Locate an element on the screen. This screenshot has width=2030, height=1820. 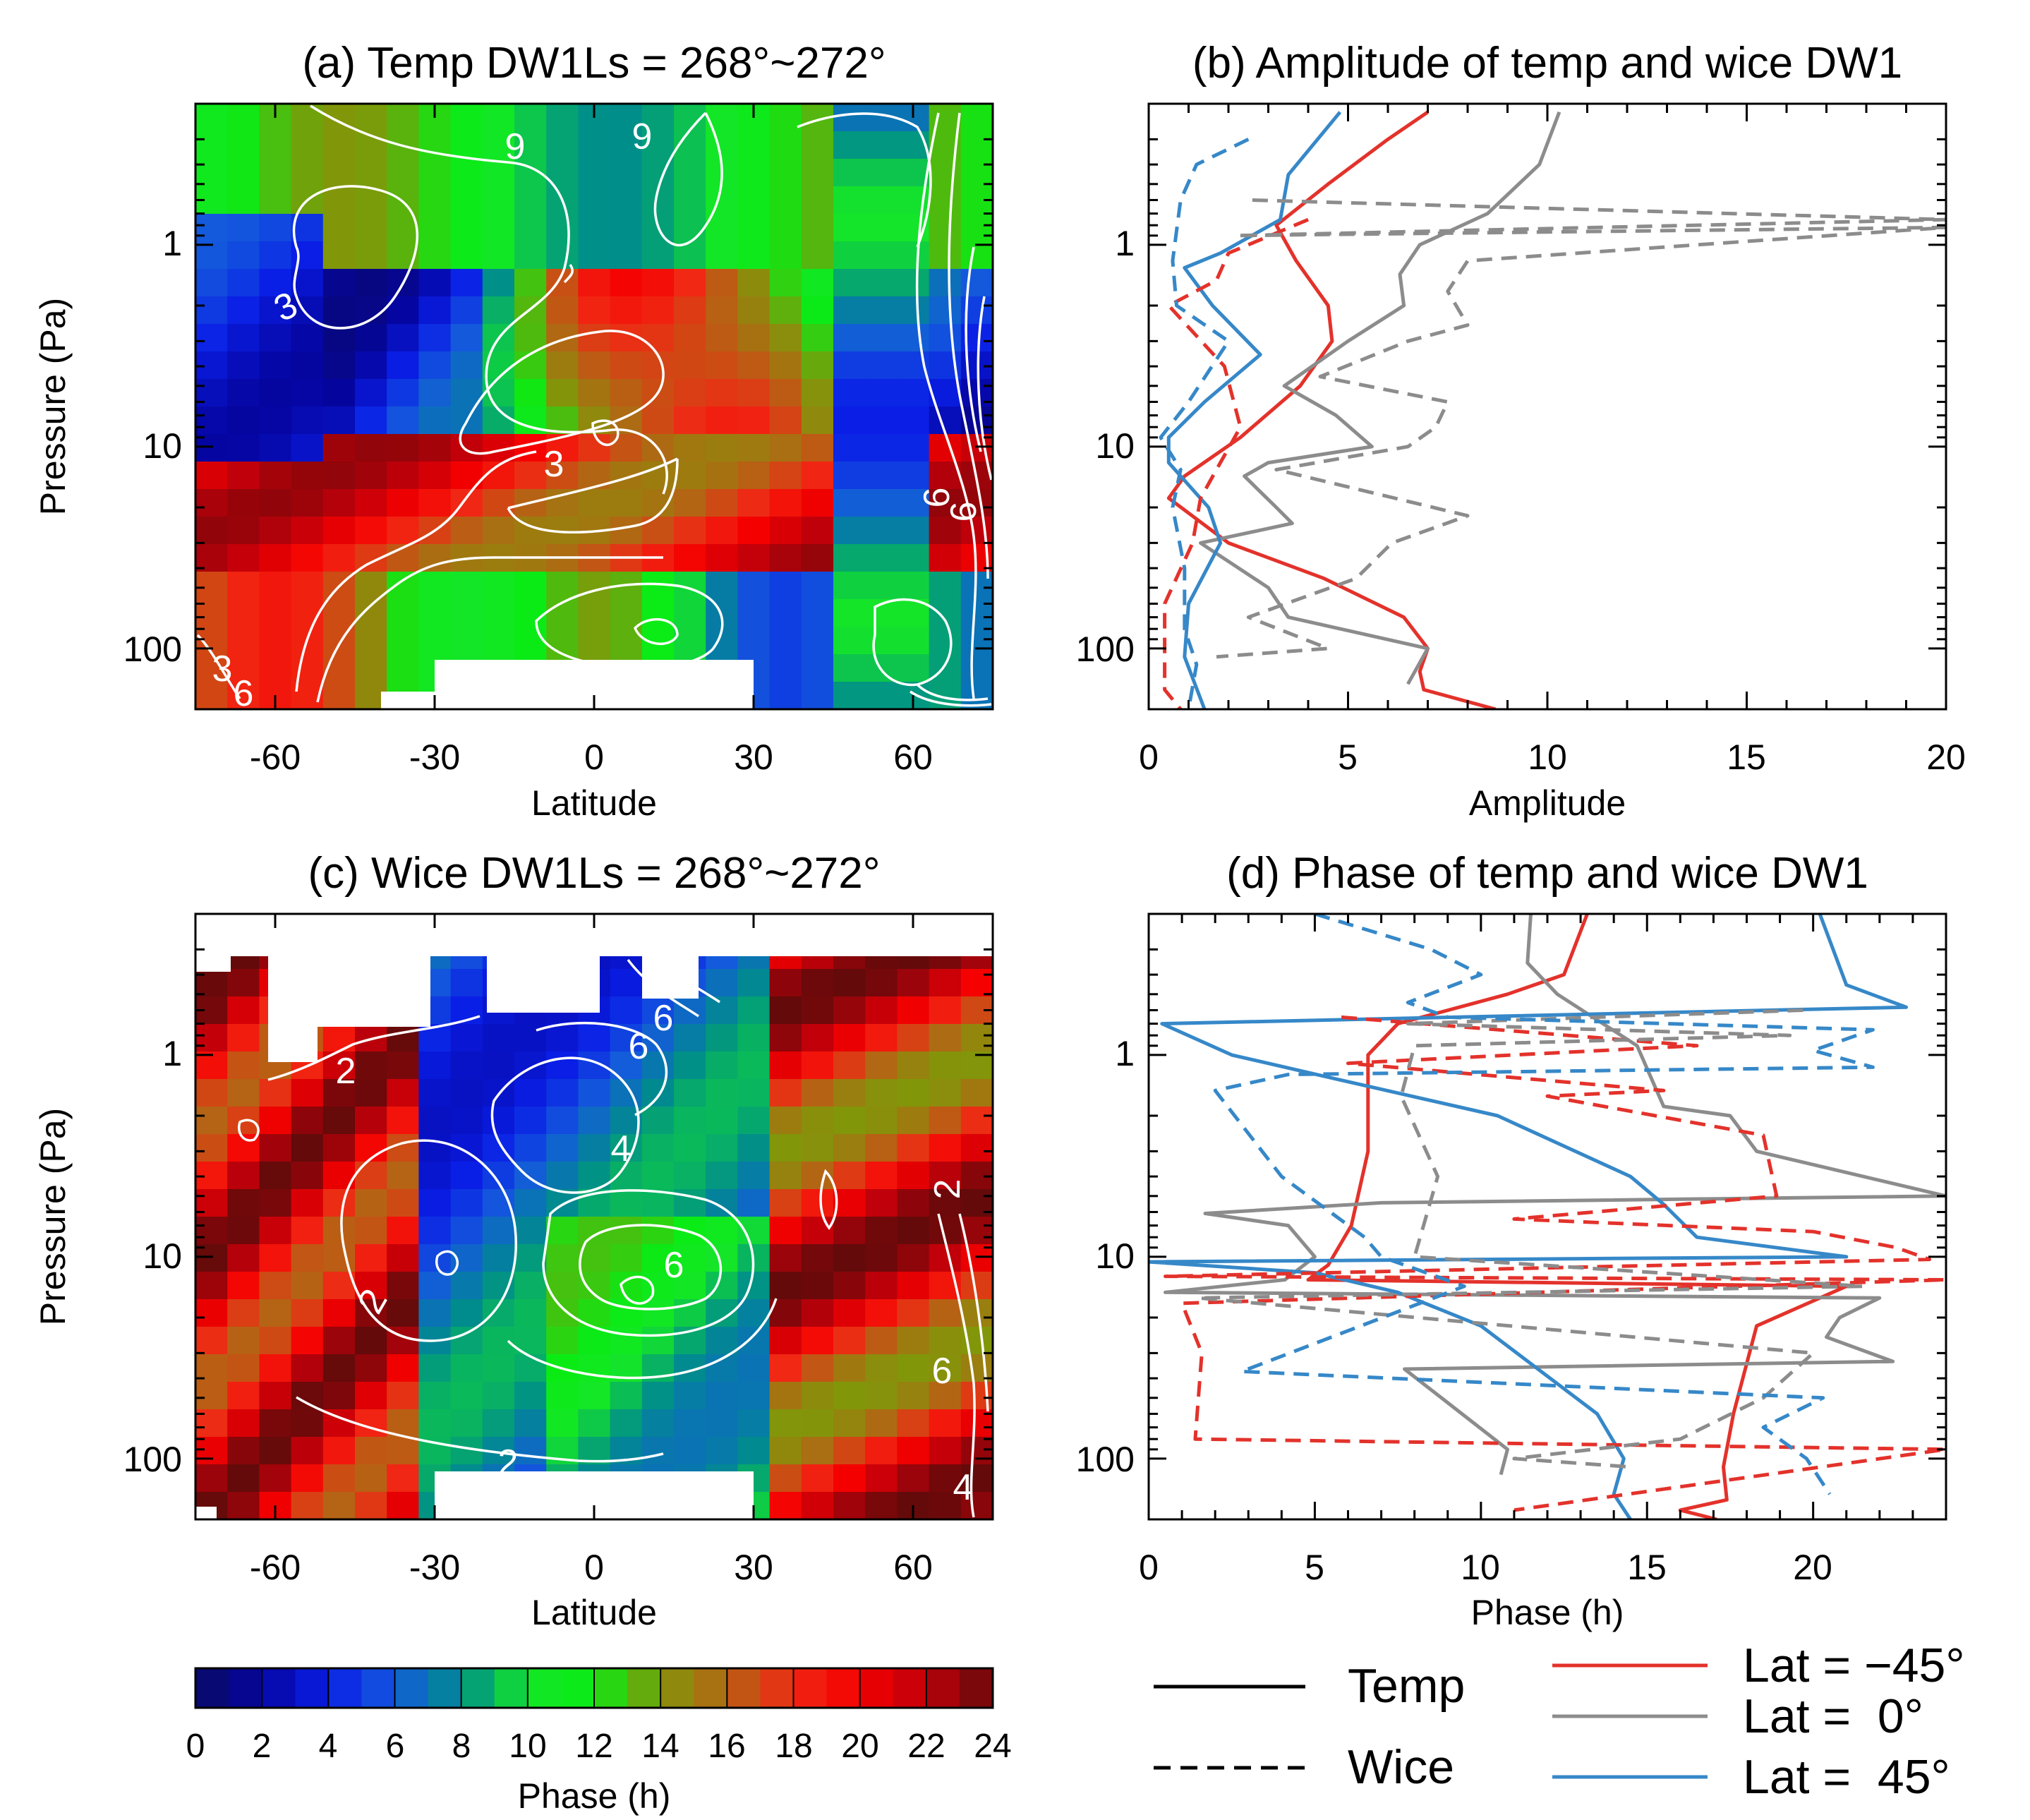
y-tick-label: 100 is located at coordinates (1106, 649).